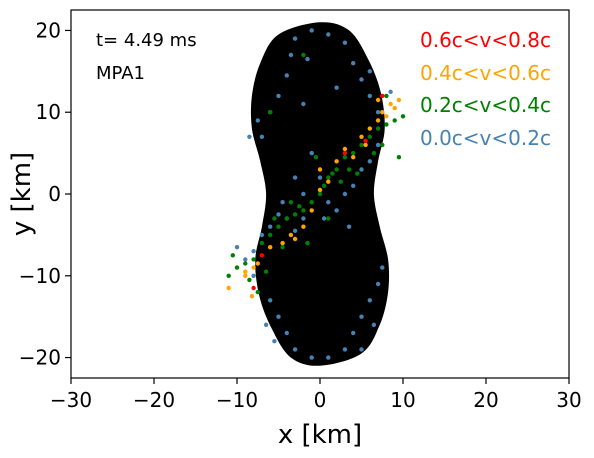 This screenshot has width=594, height=458. What do you see at coordinates (154, 400) in the screenshot?
I see `x-tick-label: −20` at bounding box center [154, 400].